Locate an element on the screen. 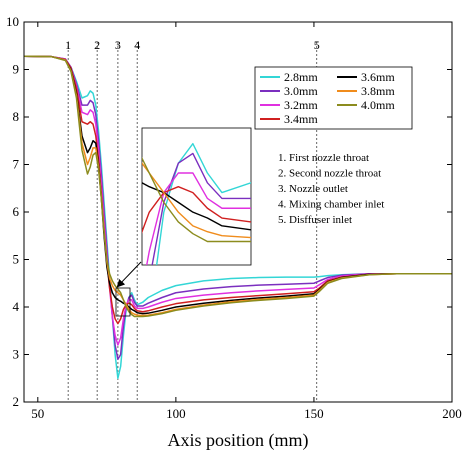 Image resolution: width=474 pixels, height=474 pixels. reference-line-label-1: 1 is located at coordinates (68, 45).